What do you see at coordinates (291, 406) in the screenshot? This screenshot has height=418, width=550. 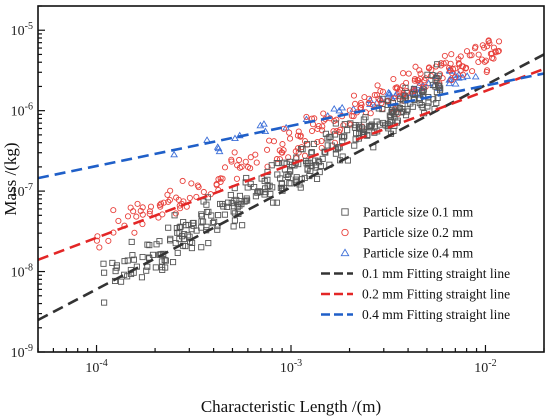 I see `x-axis-label: Characteristic Length /(m)` at bounding box center [291, 406].